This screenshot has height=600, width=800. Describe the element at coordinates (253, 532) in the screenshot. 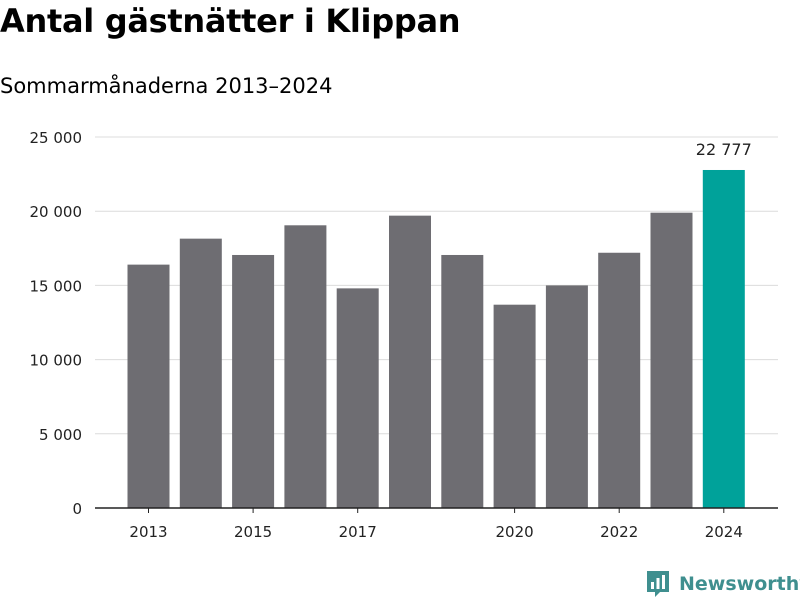

I see `x-tick-label: 2015` at that location.